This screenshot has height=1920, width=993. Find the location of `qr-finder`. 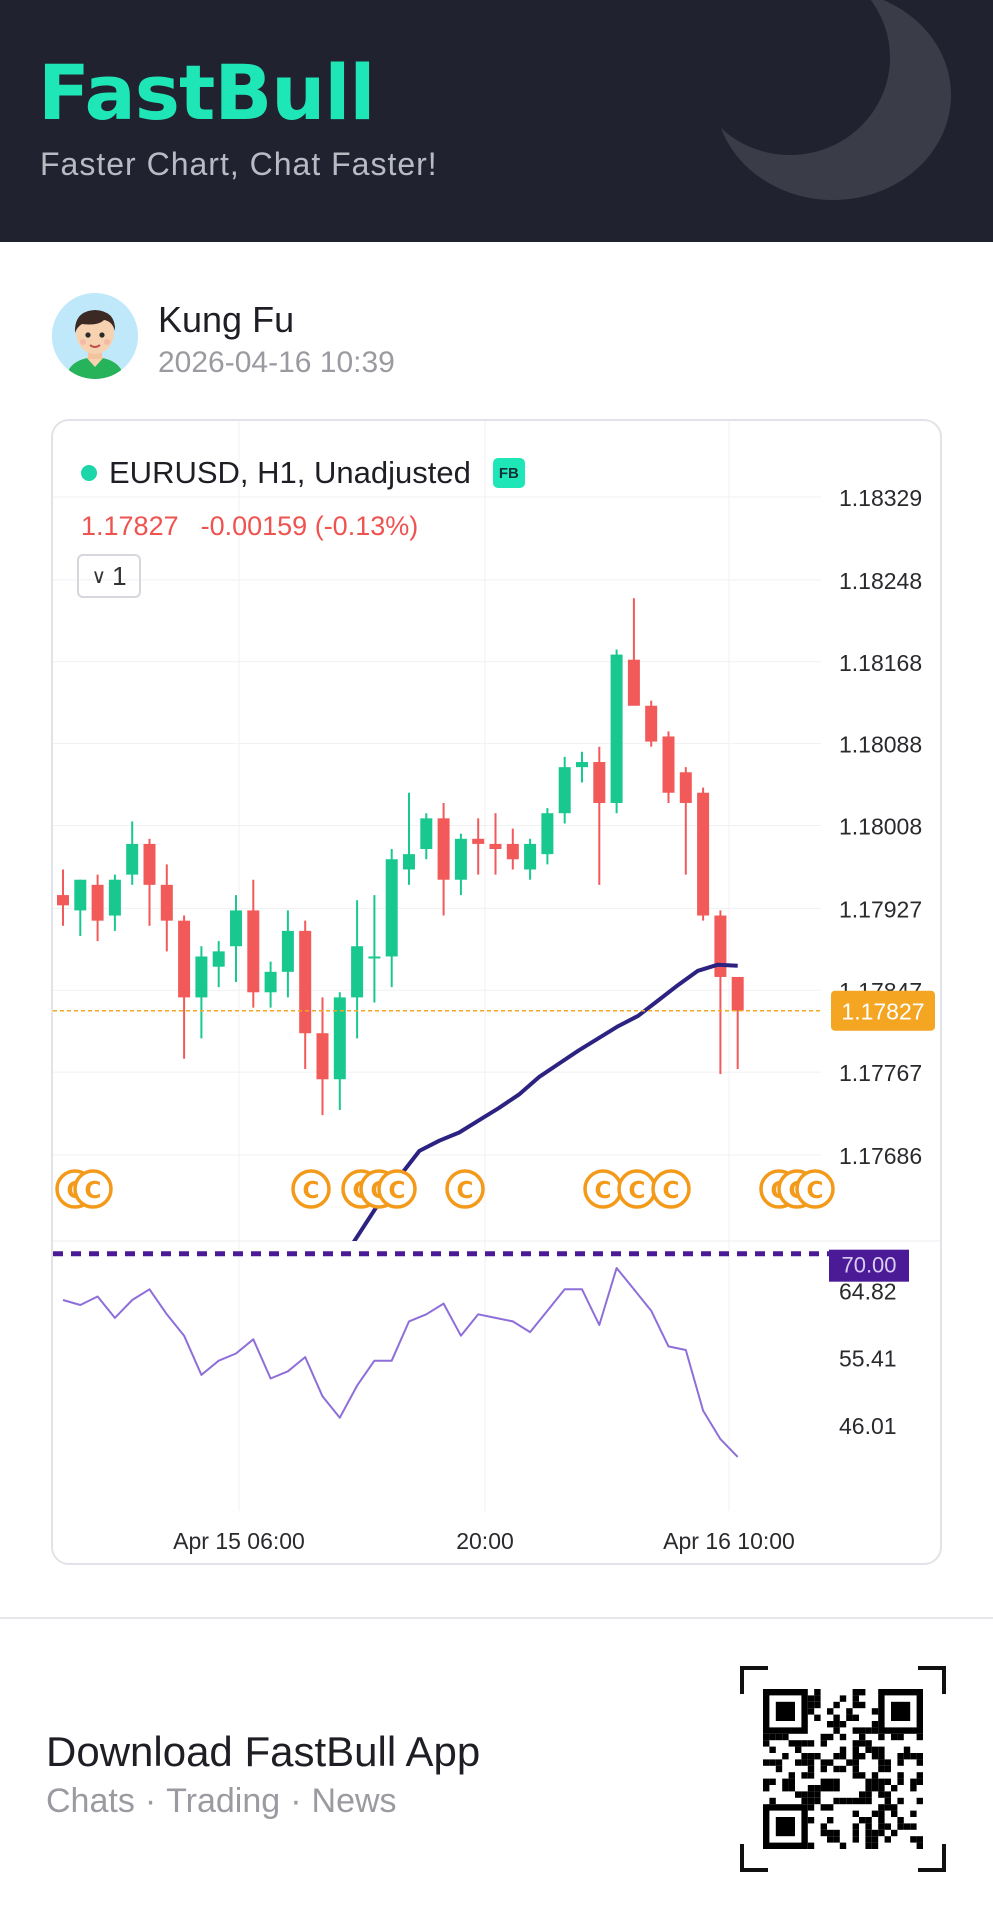

qr-finder is located at coordinates (785, 1827).